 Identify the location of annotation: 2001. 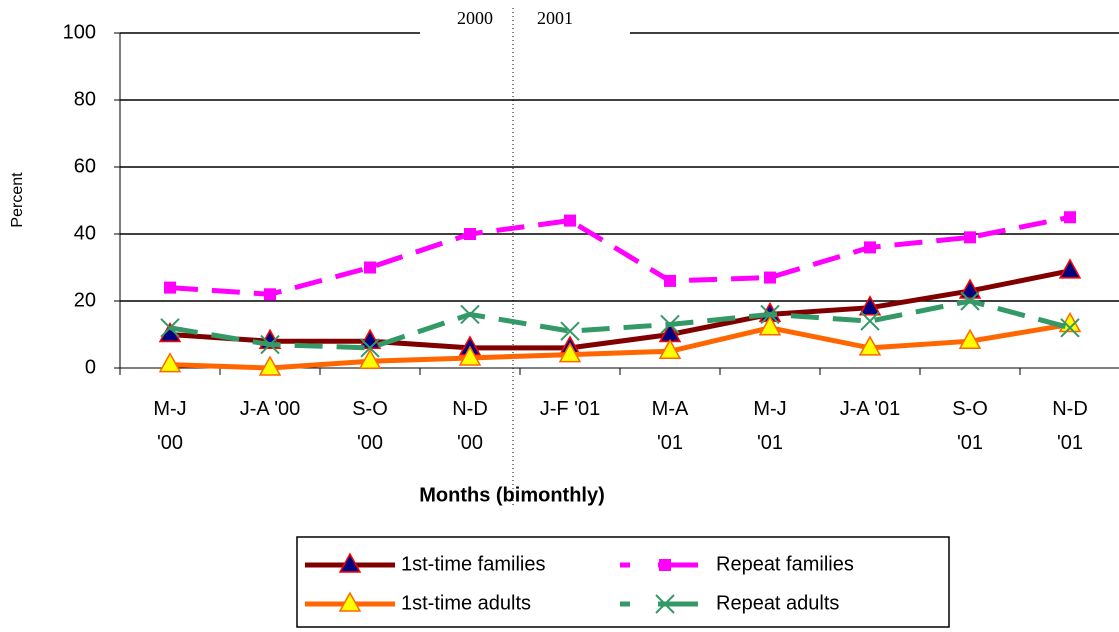
(555, 18).